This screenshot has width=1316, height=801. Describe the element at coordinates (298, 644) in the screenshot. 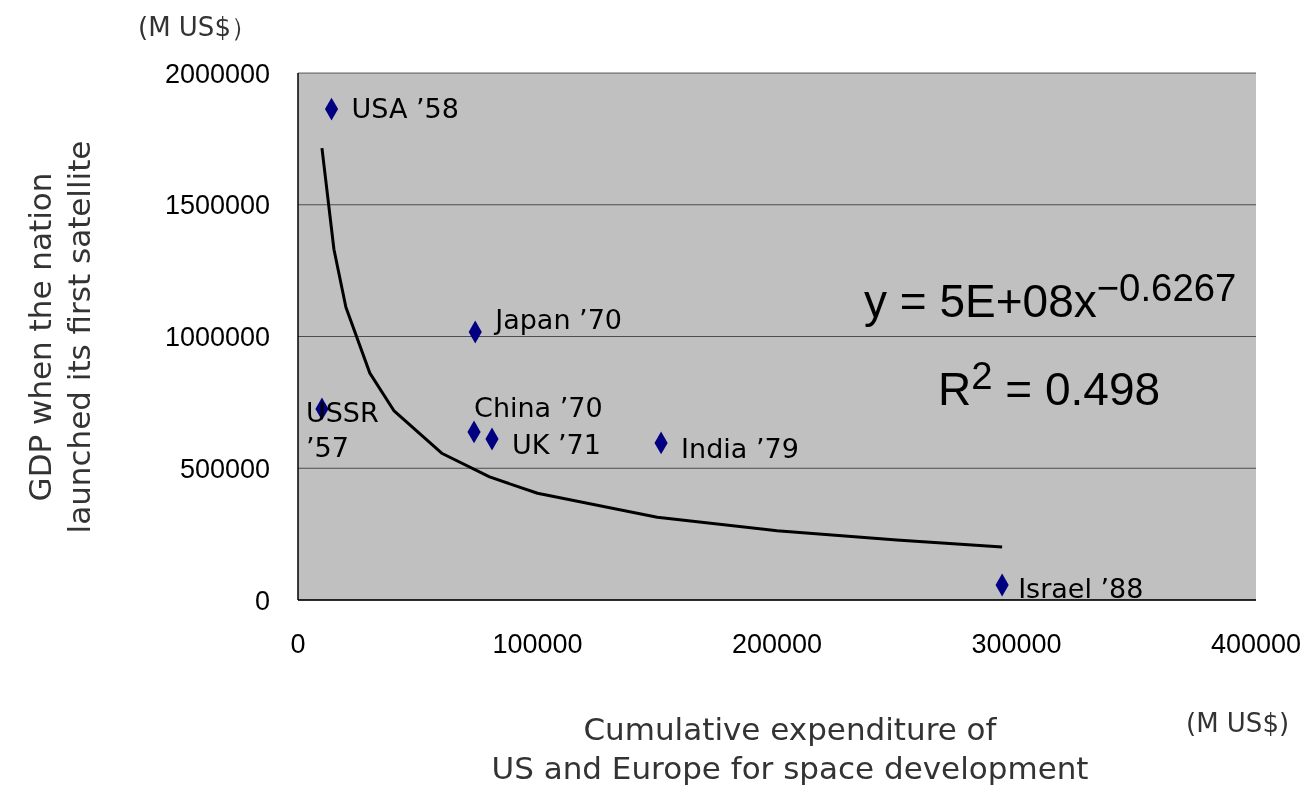

I see `x-tick-label: 0` at that location.